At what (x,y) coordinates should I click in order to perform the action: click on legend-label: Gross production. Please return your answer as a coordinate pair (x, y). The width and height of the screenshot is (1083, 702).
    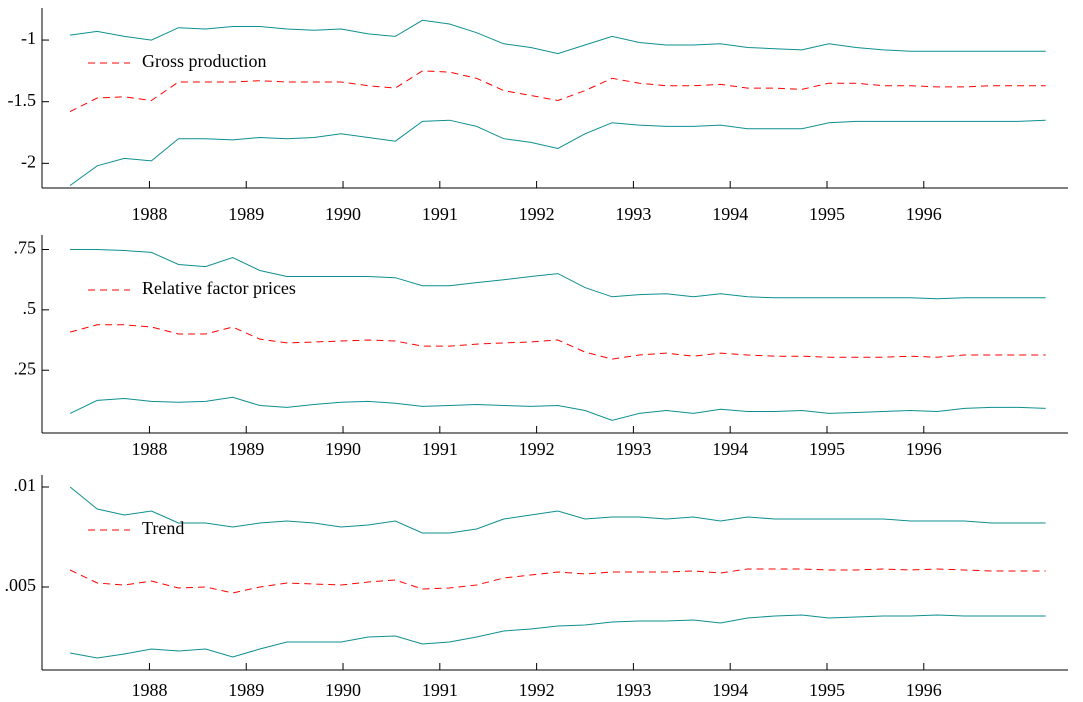
    Looking at the image, I should click on (204, 61).